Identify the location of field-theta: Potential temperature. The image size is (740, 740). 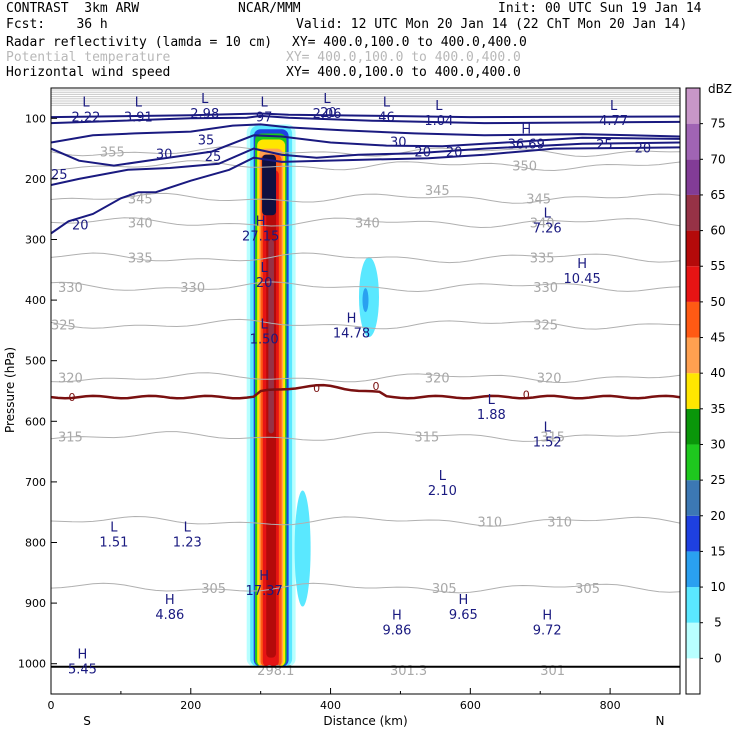
(88, 57).